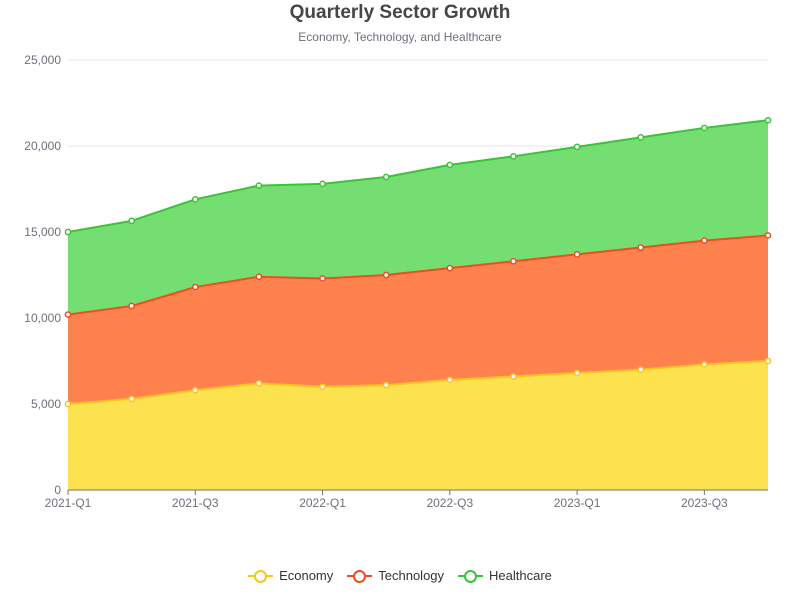 This screenshot has width=800, height=600. I want to click on series-line-economy, so click(418, 382).